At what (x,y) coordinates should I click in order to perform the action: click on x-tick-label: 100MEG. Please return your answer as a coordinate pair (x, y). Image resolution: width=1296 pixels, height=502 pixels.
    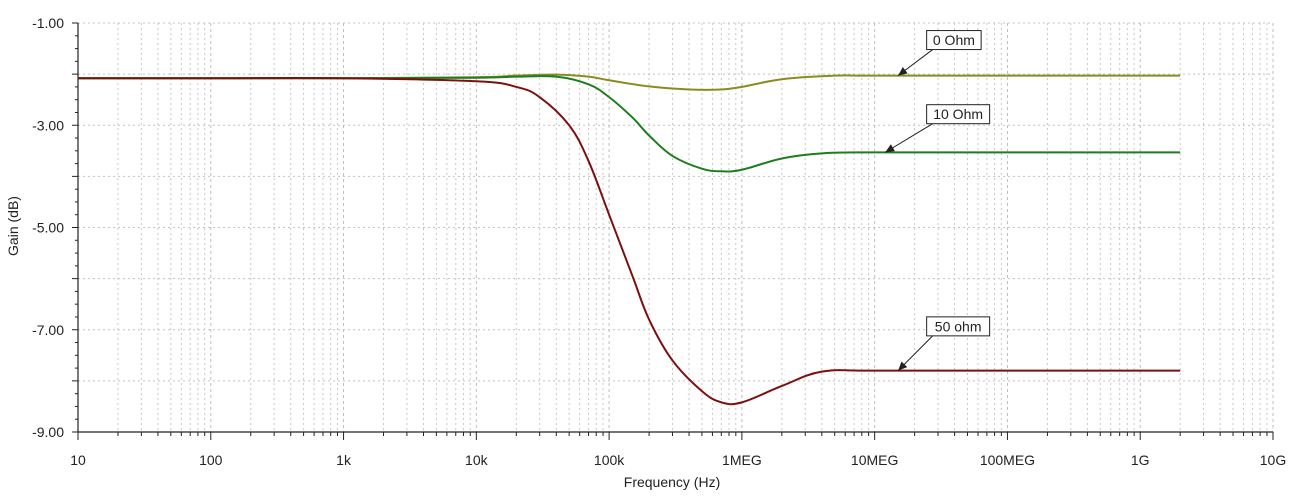
    Looking at the image, I should click on (1007, 460).